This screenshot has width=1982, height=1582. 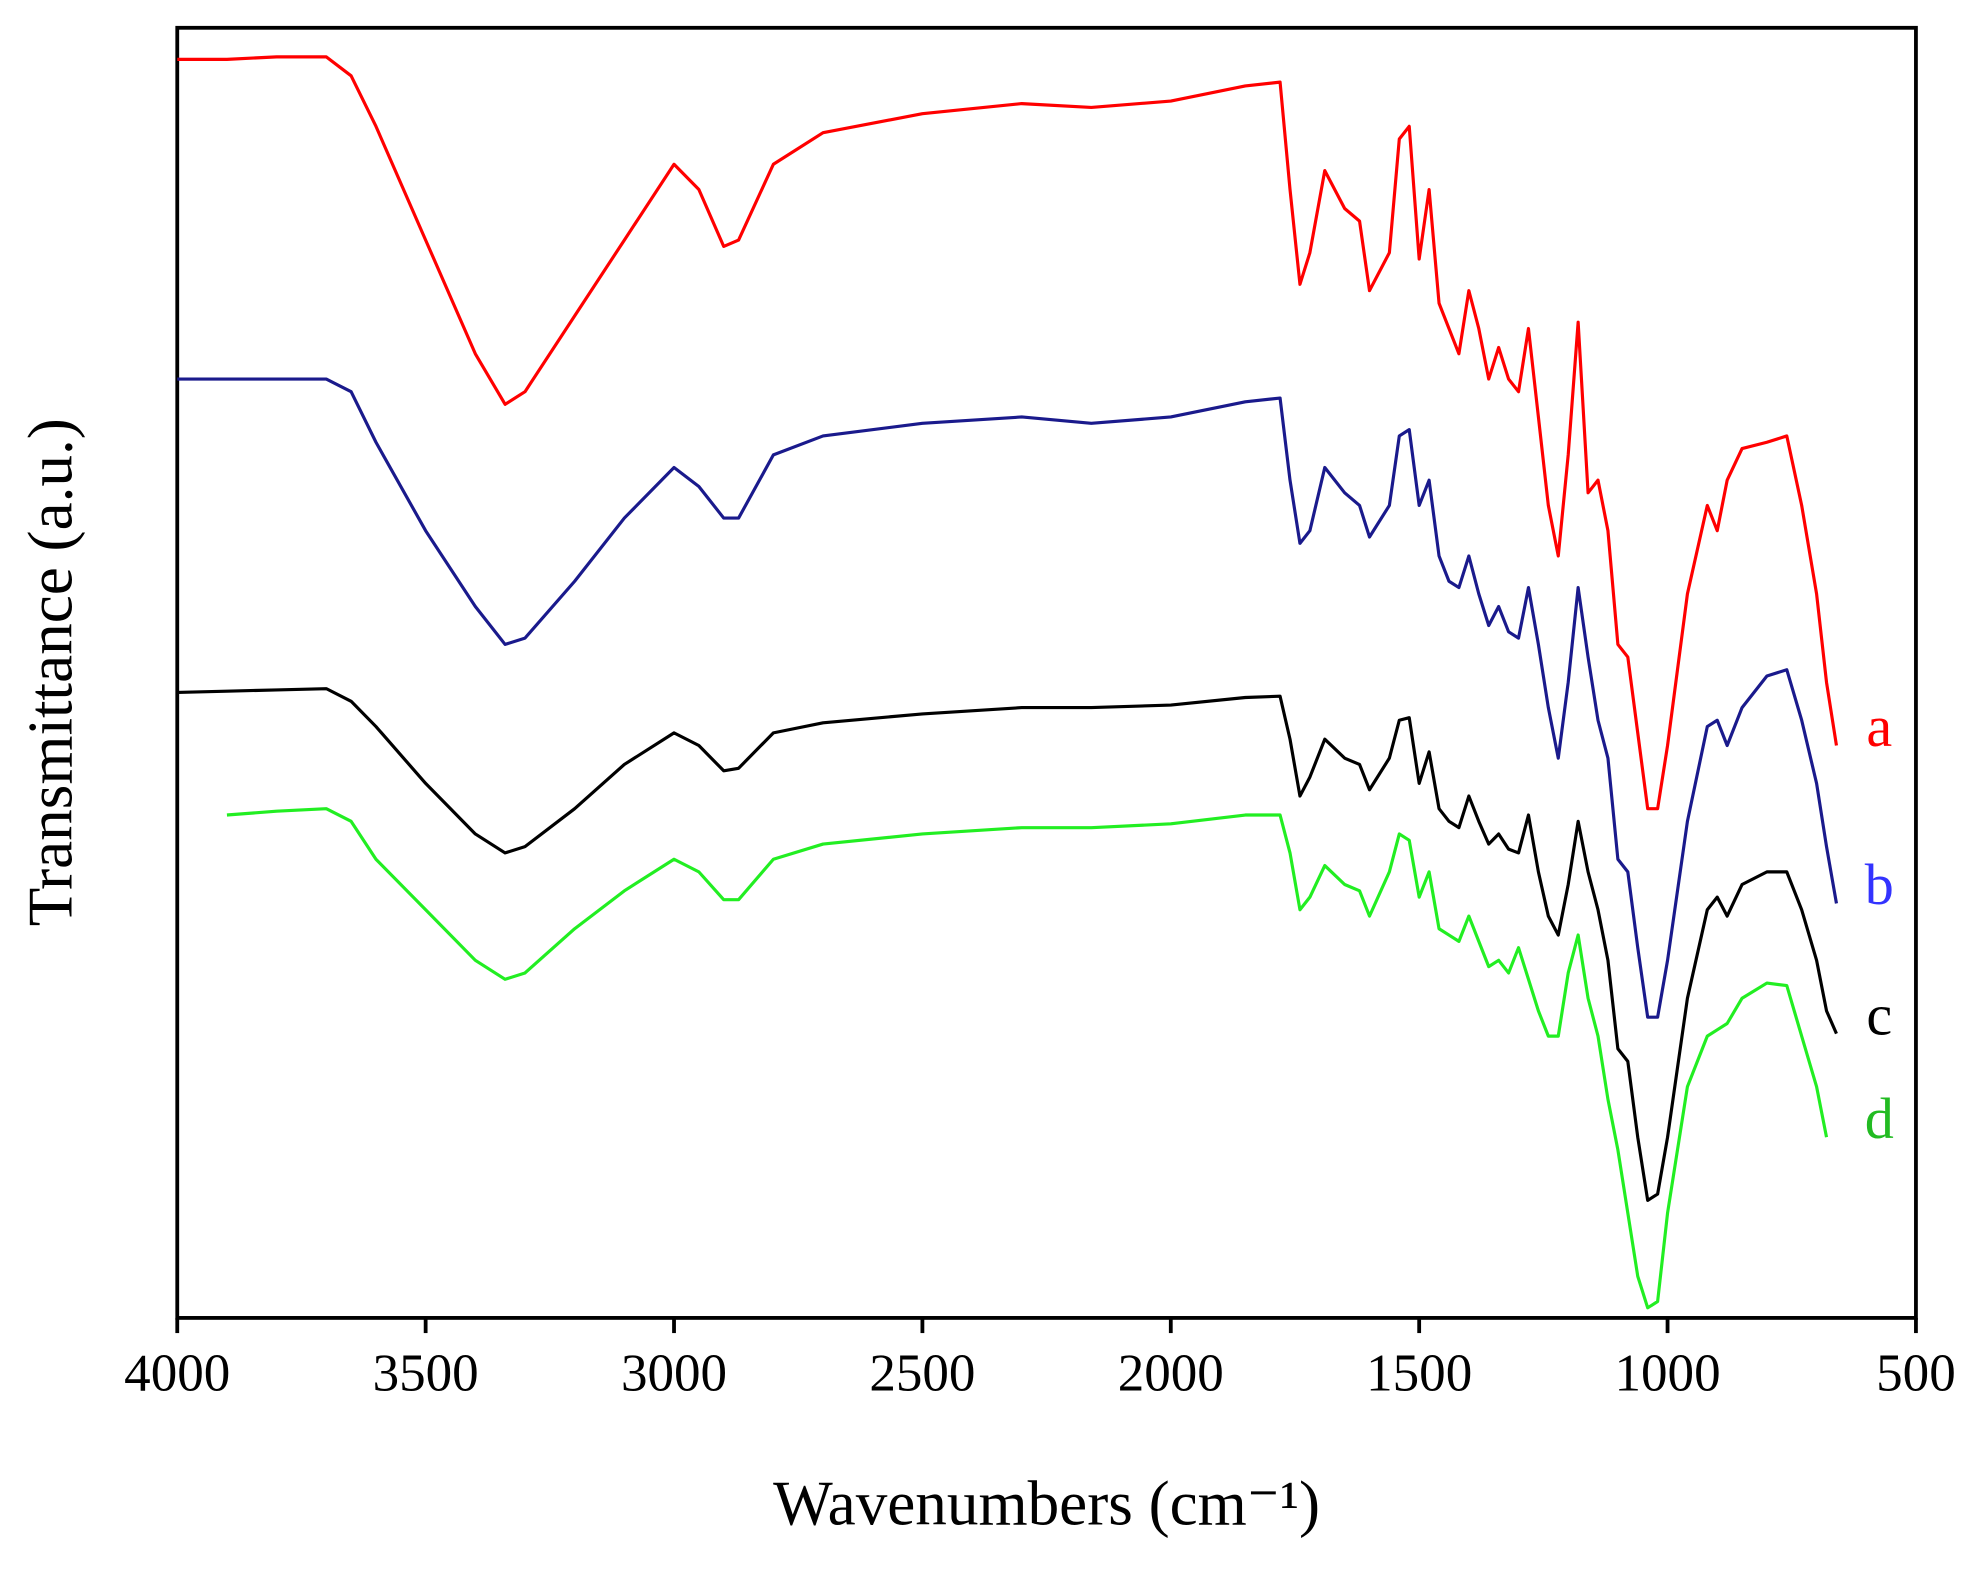 What do you see at coordinates (1046, 1503) in the screenshot?
I see `x-axis-title: Wavenumbers (cm⁻¹)` at bounding box center [1046, 1503].